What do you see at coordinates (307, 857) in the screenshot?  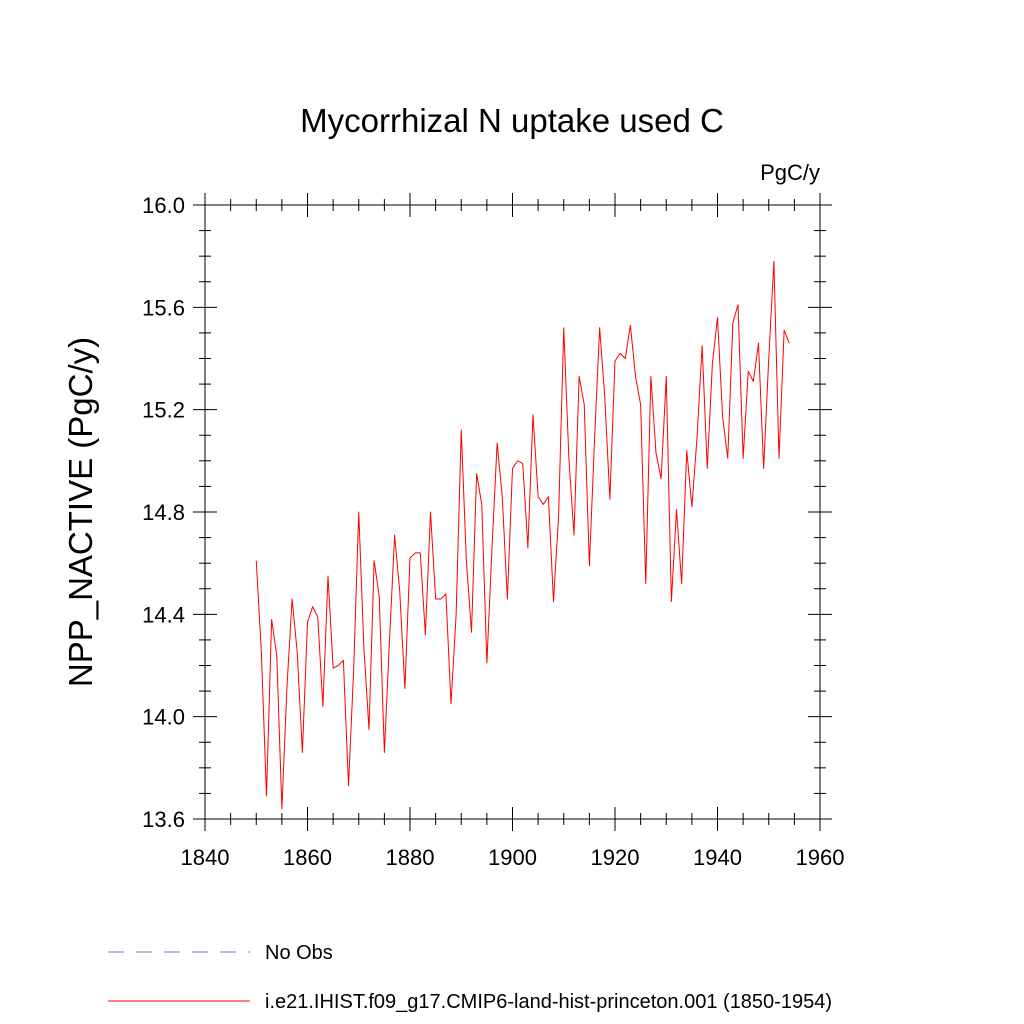 I see `x-tick-label: 1860` at bounding box center [307, 857].